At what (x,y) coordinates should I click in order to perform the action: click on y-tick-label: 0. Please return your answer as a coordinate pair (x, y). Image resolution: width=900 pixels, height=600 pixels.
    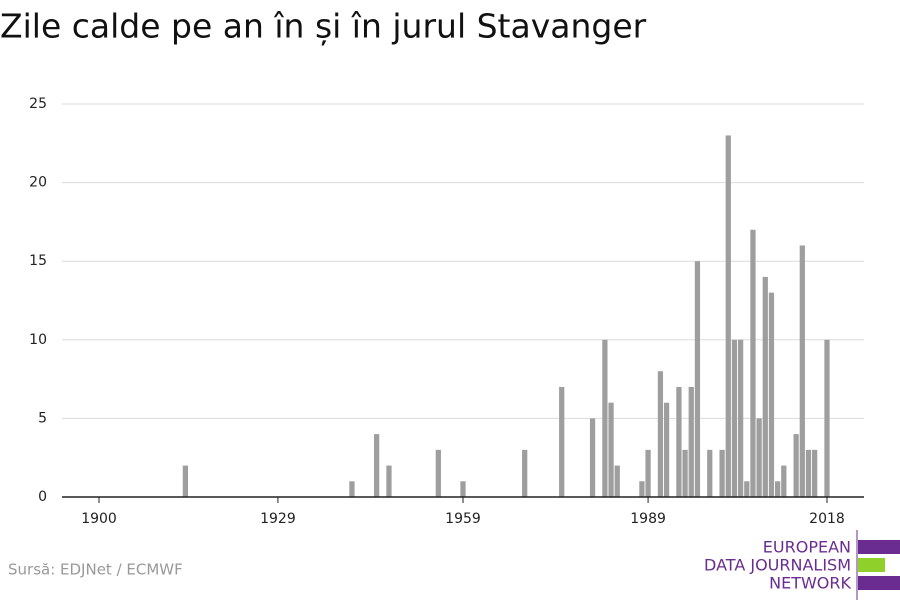
    Looking at the image, I should click on (42, 497).